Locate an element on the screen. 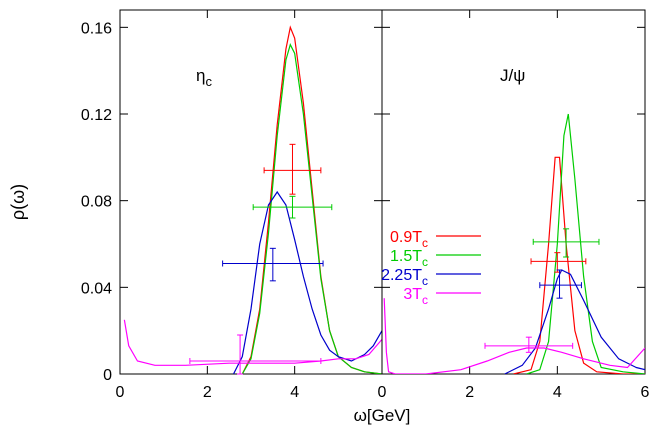 The width and height of the screenshot is (657, 432). x-axis-label: ω[GeV] is located at coordinates (382, 415).